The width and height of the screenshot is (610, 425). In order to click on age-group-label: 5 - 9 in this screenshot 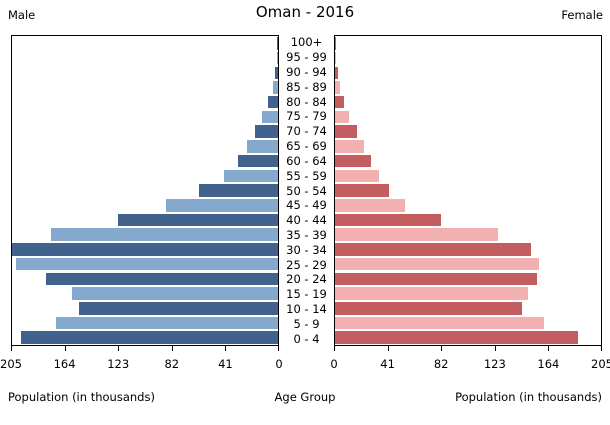, I will do `click(306, 323)`.